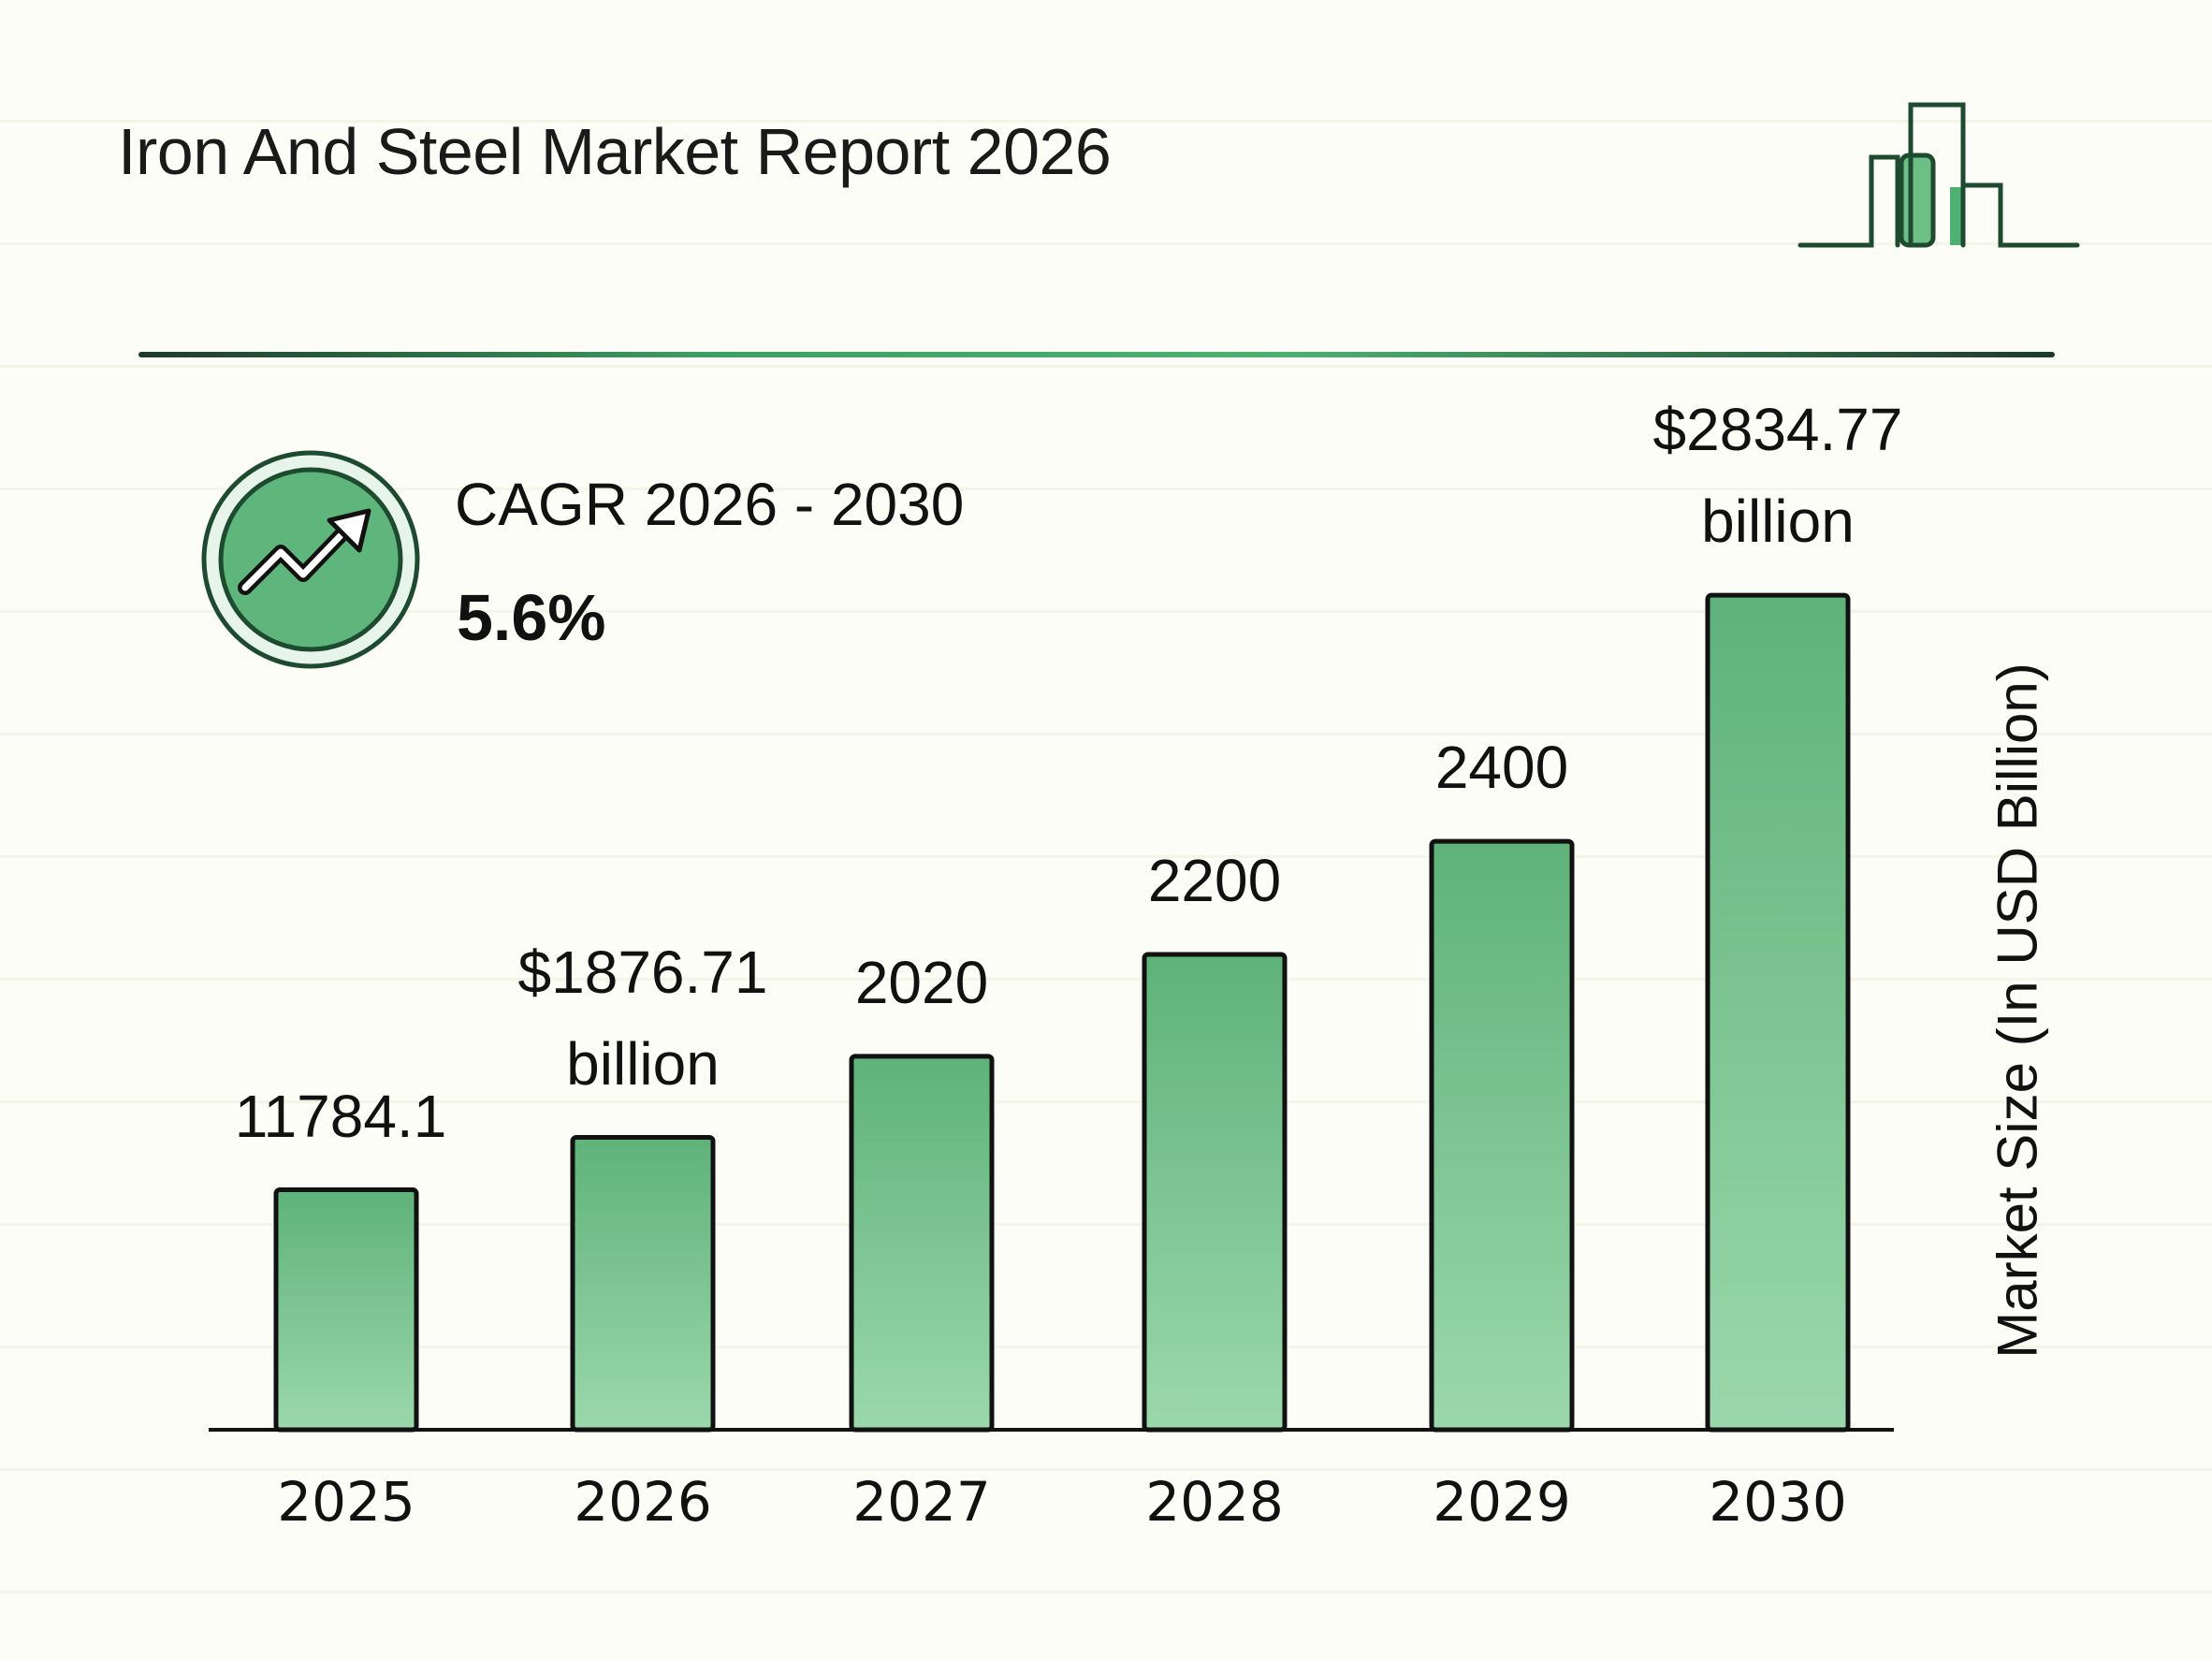 This screenshot has width=2212, height=1659. I want to click on bar-2025, so click(346, 1310).